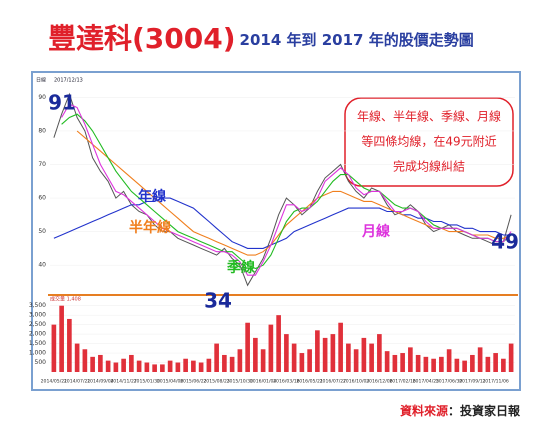 This screenshot has width=549, height=443. I want to click on x-tick-label: 2017/11/06, so click(495, 382).